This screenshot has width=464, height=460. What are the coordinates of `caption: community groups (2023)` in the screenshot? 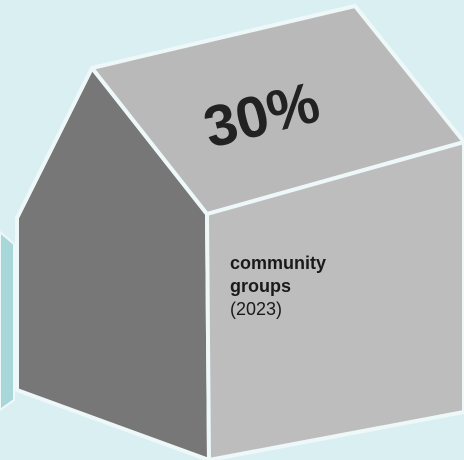 It's located at (330, 286).